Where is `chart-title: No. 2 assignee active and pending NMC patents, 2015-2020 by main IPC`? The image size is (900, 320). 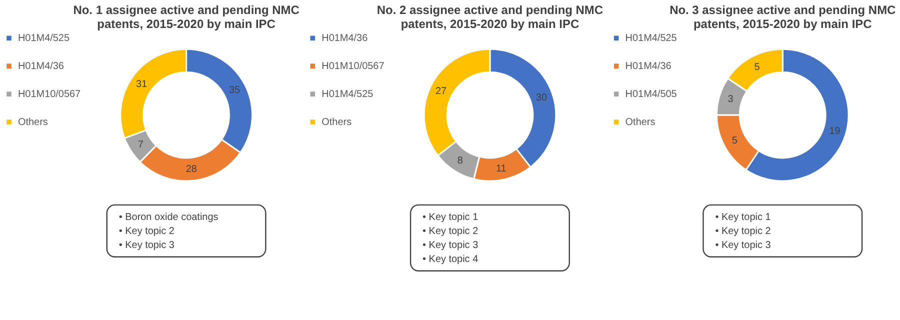
chart-title: No. 2 assignee active and pending NMC patents, 2015-2020 by main IPC is located at coordinates (490, 17).